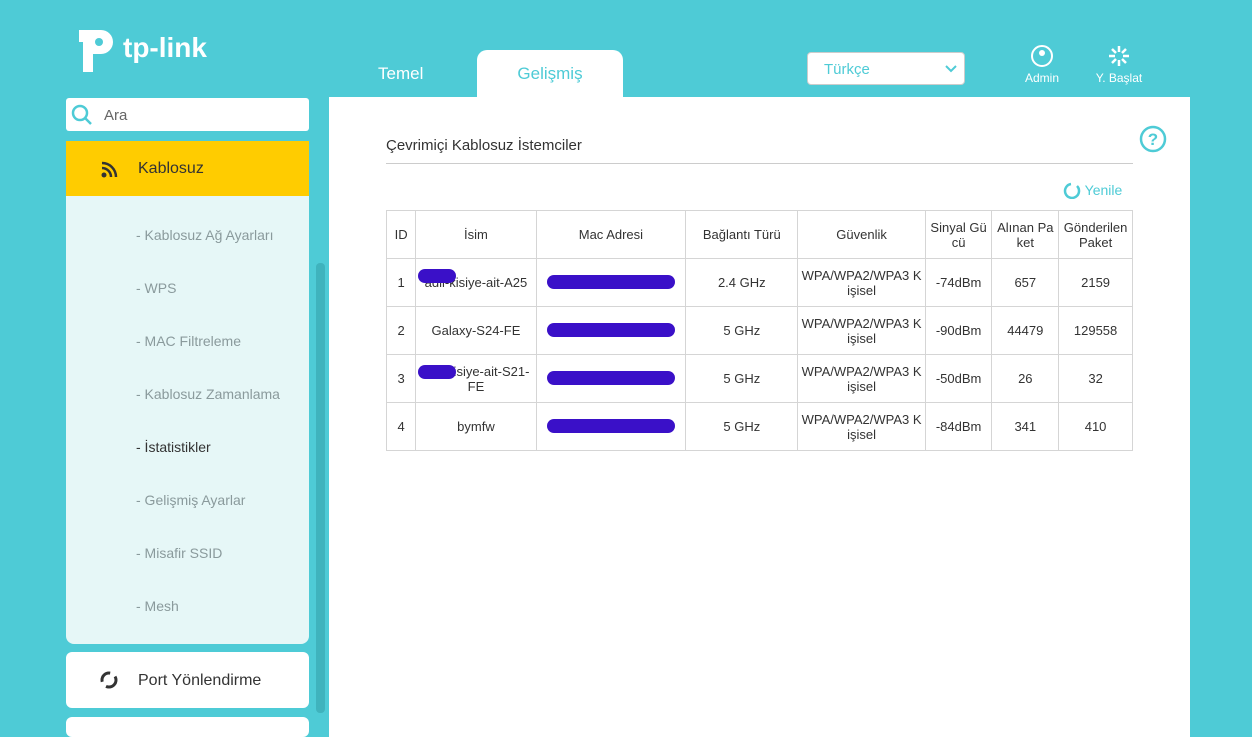 The image size is (1252, 737). I want to click on table-cell: 129558, so click(1095, 330).